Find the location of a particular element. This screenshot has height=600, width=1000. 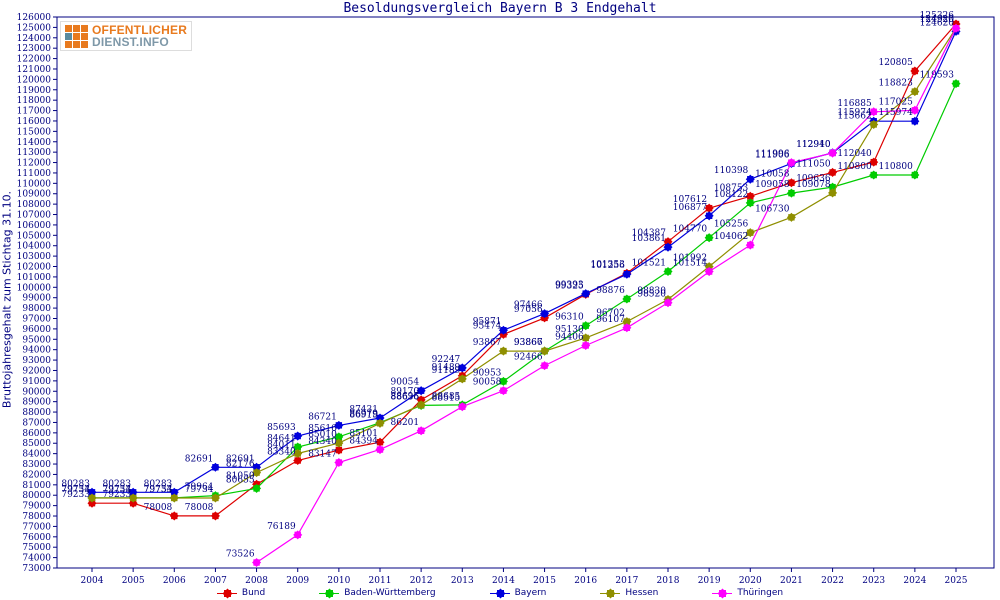

data-point-label: 97466 is located at coordinates (528, 306).